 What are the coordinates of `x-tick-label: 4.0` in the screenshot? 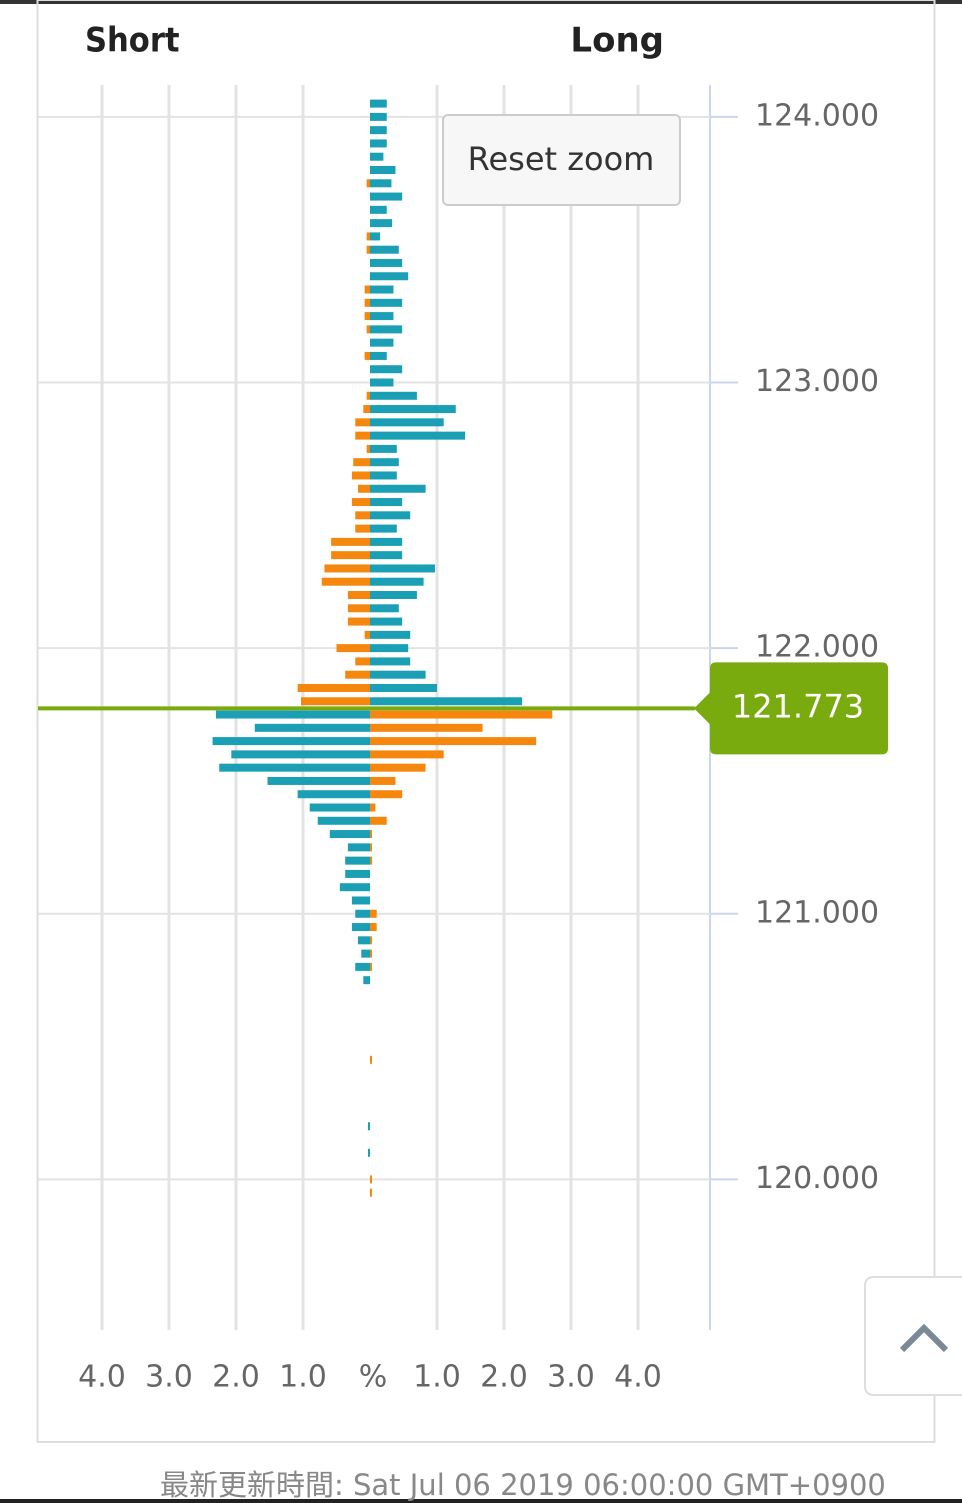 It's located at (102, 1377).